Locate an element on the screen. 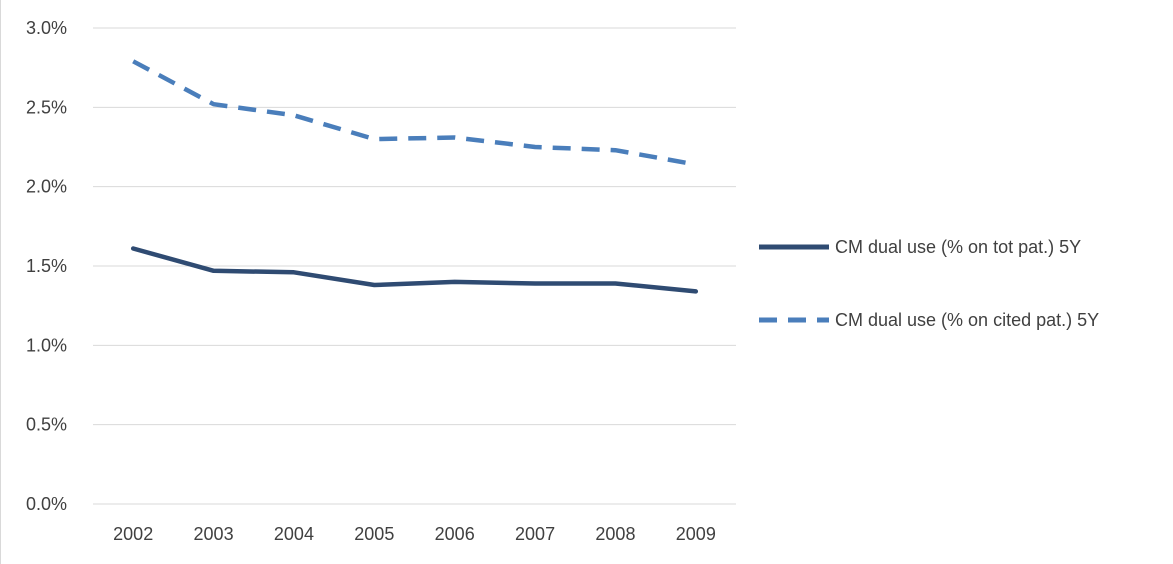  x-tick-label: 2007 is located at coordinates (535, 534).